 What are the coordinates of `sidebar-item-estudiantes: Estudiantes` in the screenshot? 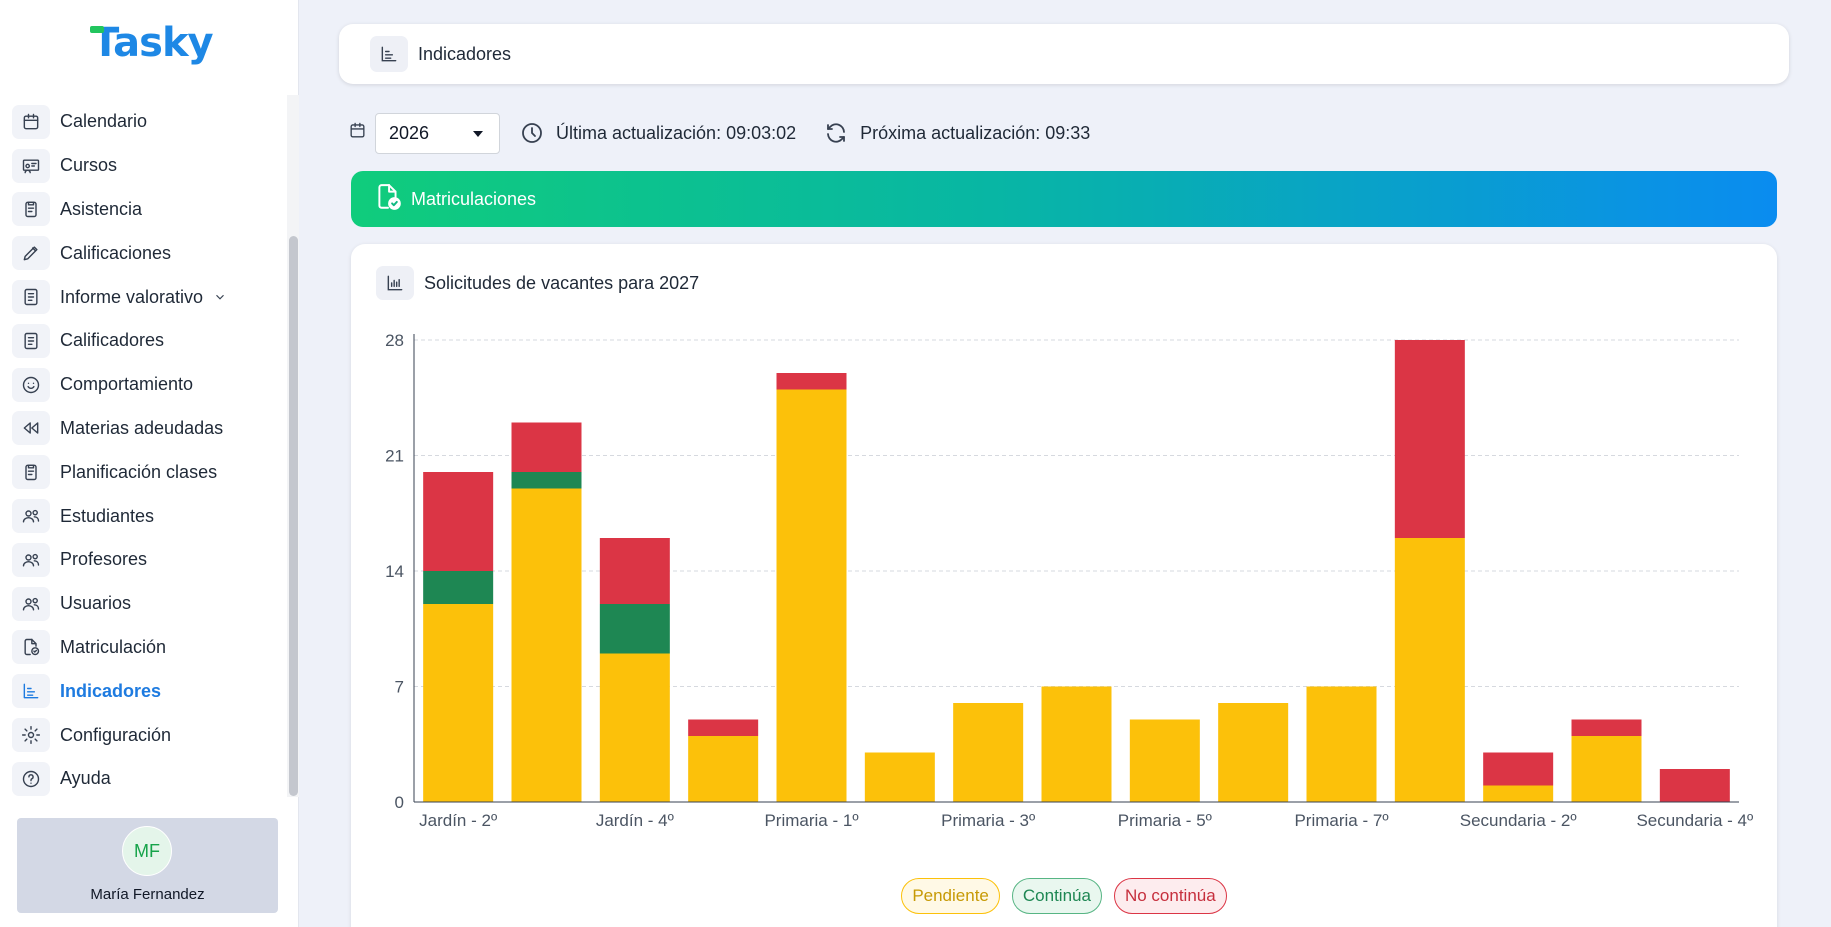 It's located at (143, 516).